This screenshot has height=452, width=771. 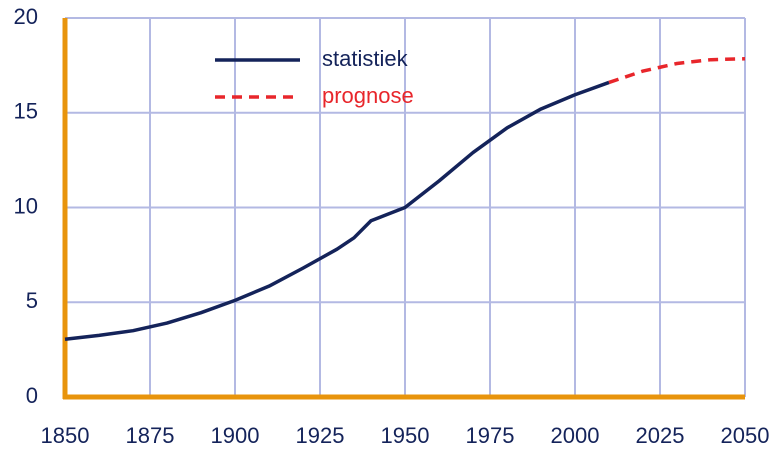 What do you see at coordinates (490, 435) in the screenshot?
I see `x-tick-label: 1975` at bounding box center [490, 435].